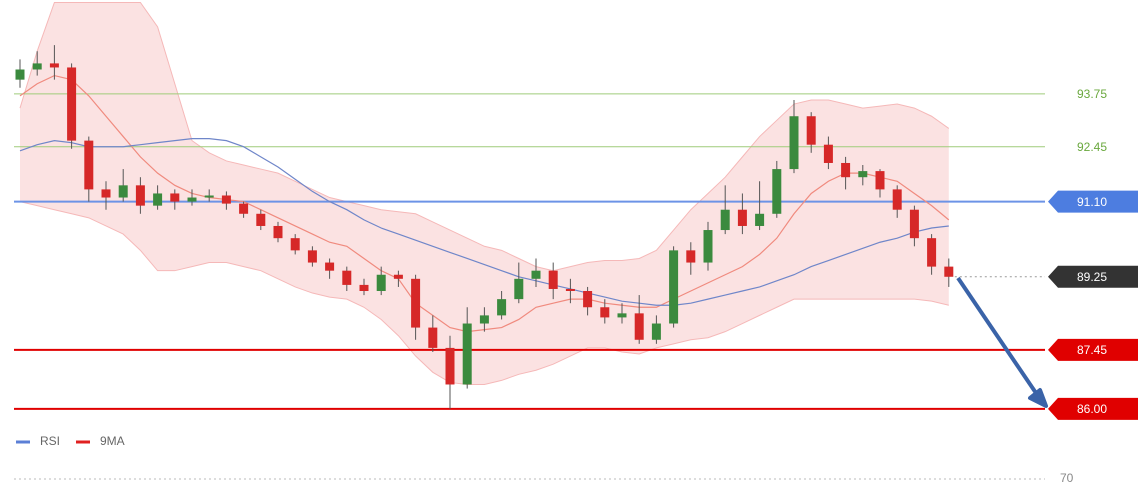 The width and height of the screenshot is (1140, 500). I want to click on legend-label: RSI, so click(50, 441).